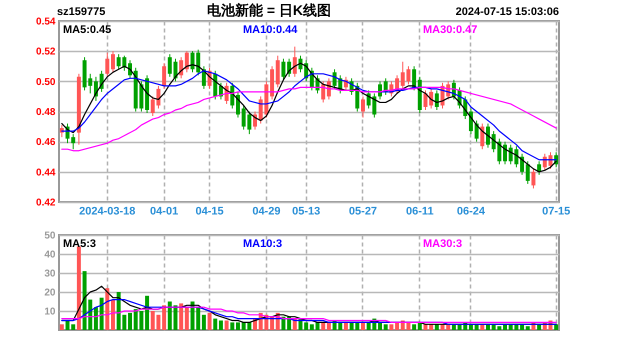 The image size is (627, 342). Describe the element at coordinates (266, 212) in the screenshot. I see `x-tick-label: 04-29` at that location.